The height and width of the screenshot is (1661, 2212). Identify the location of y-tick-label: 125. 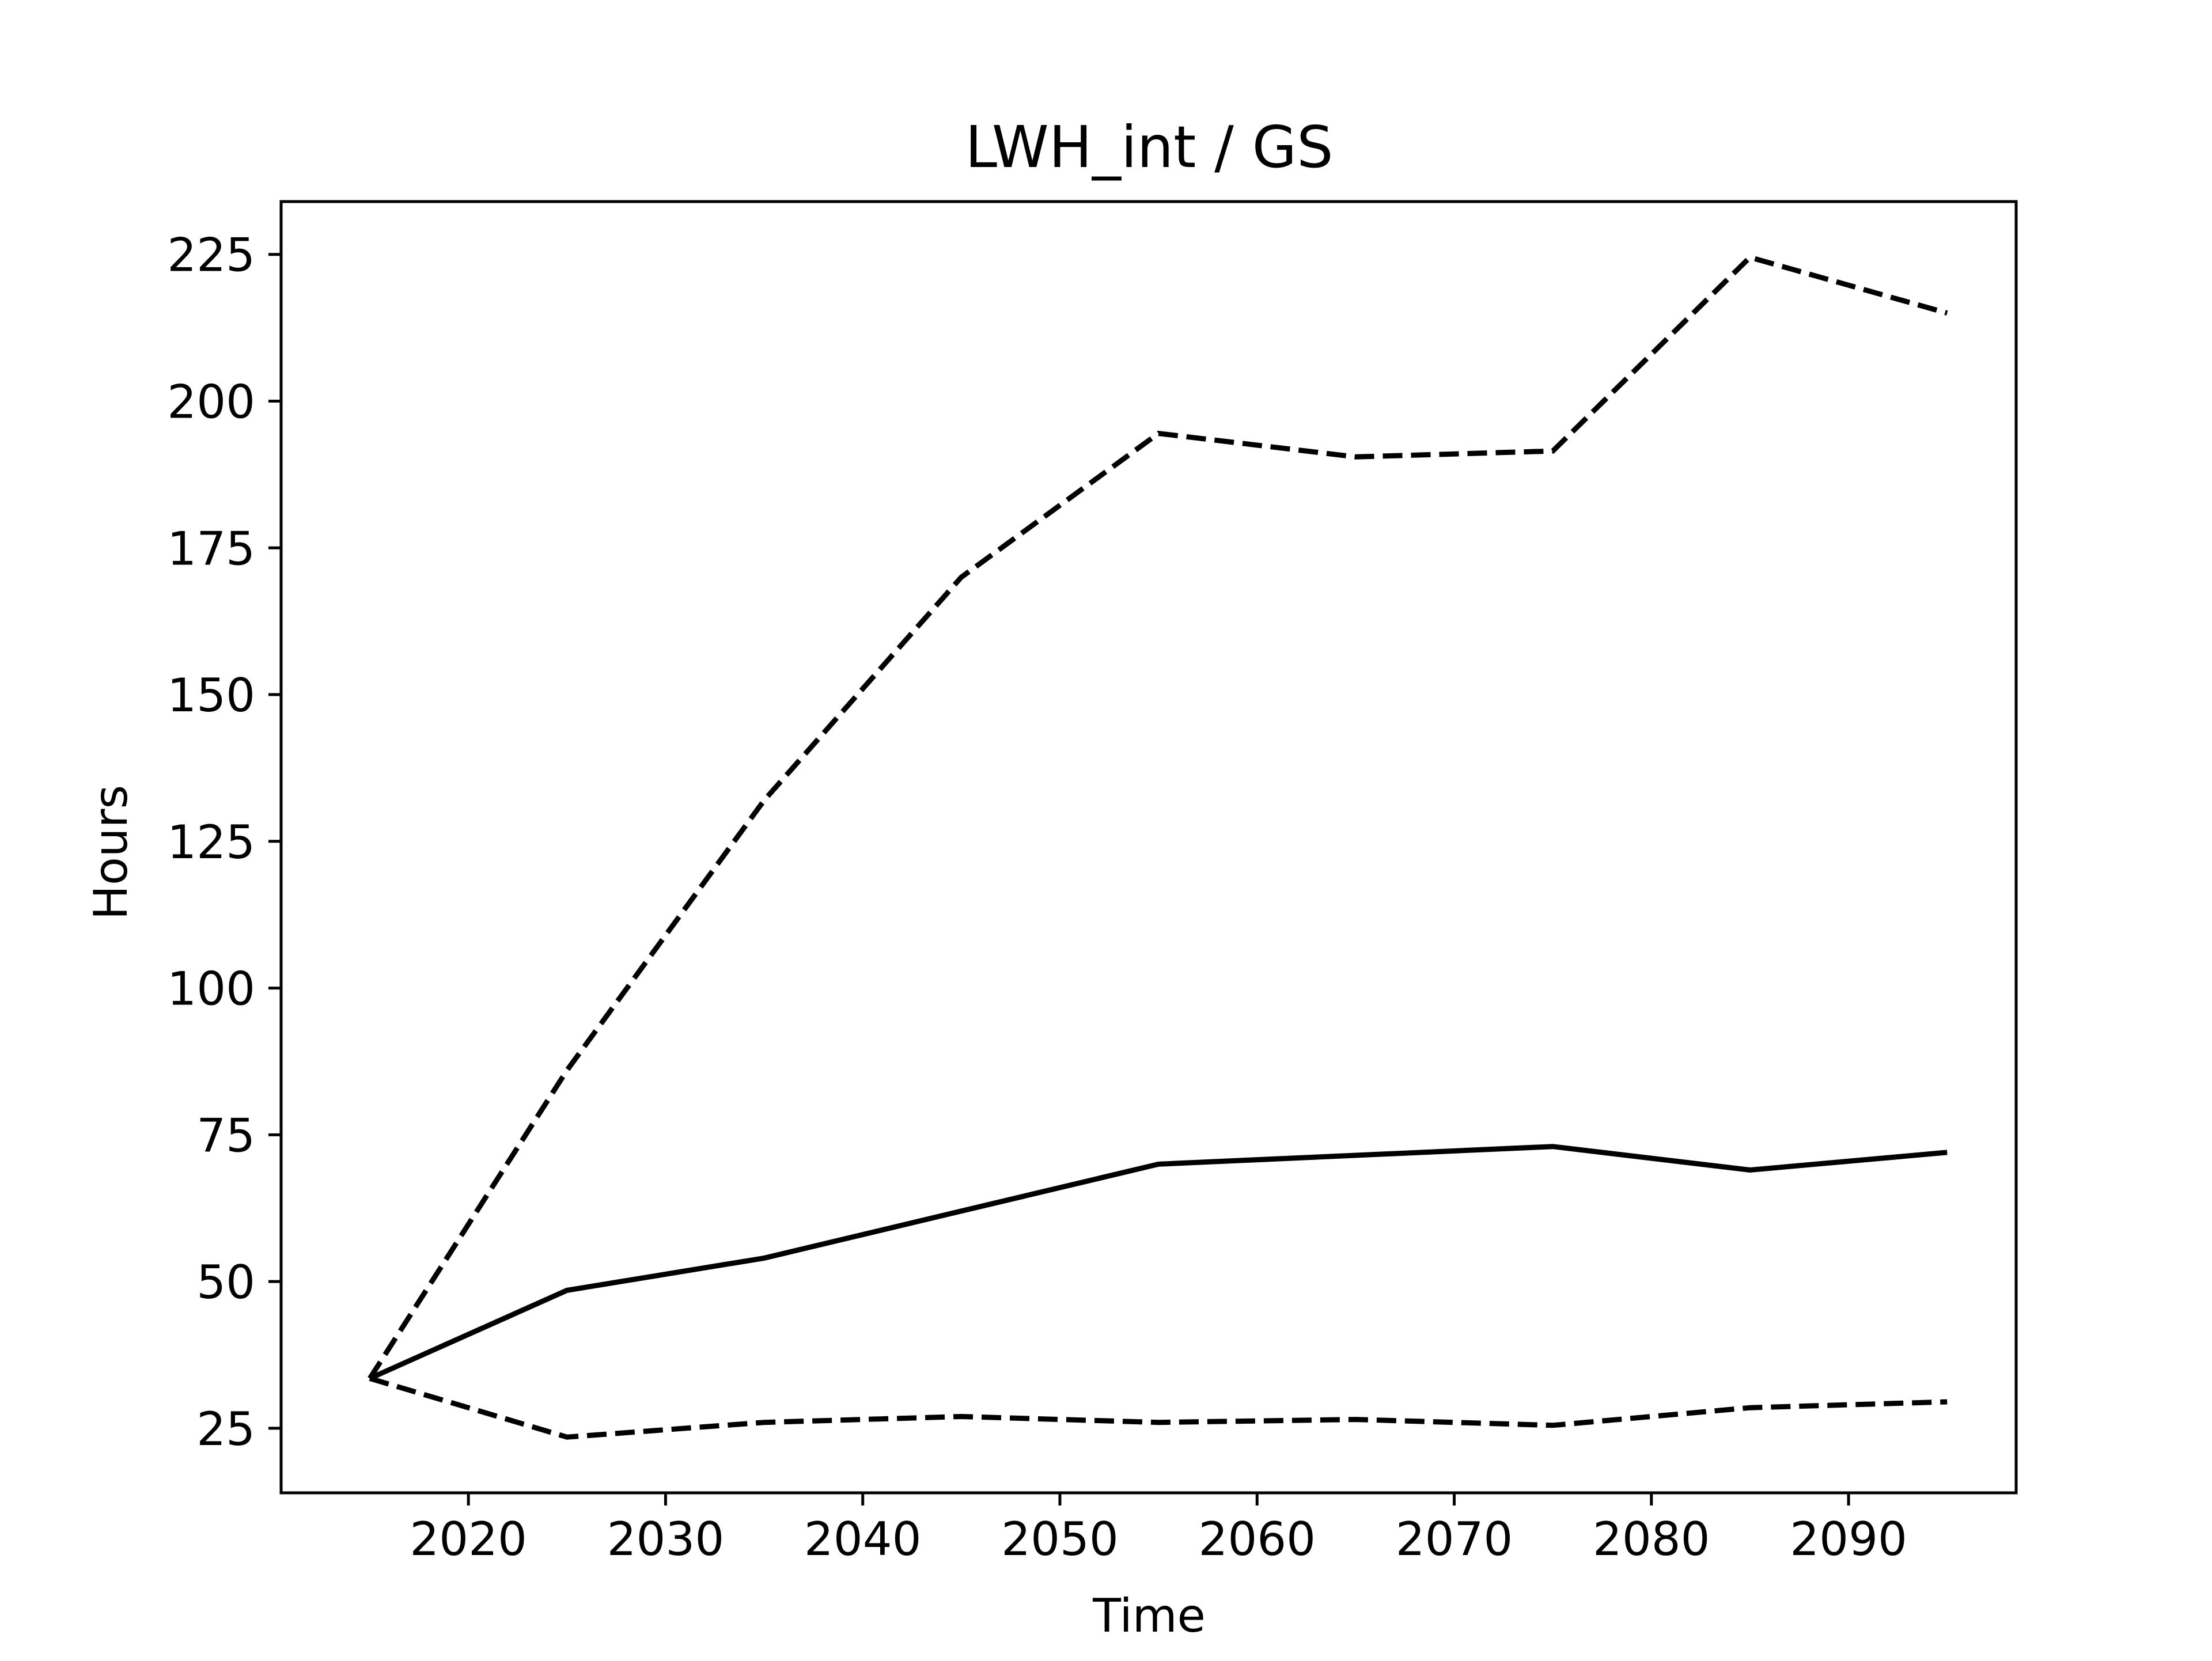
(211, 842).